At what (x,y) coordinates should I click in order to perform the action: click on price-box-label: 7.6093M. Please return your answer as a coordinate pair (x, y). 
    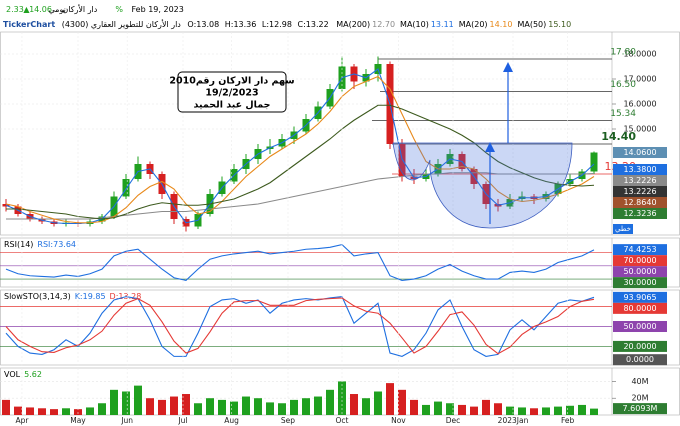
    Looking at the image, I should click on (640, 408).